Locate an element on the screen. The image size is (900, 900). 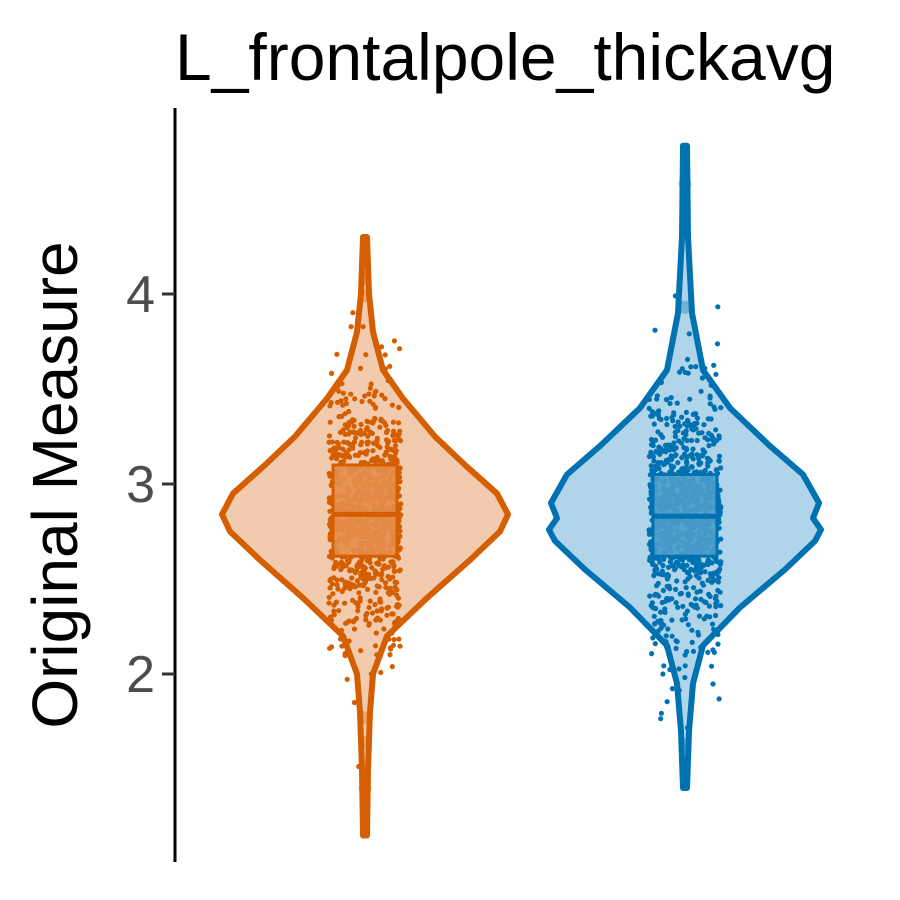
y-tick-label: 3 is located at coordinates (140, 485).